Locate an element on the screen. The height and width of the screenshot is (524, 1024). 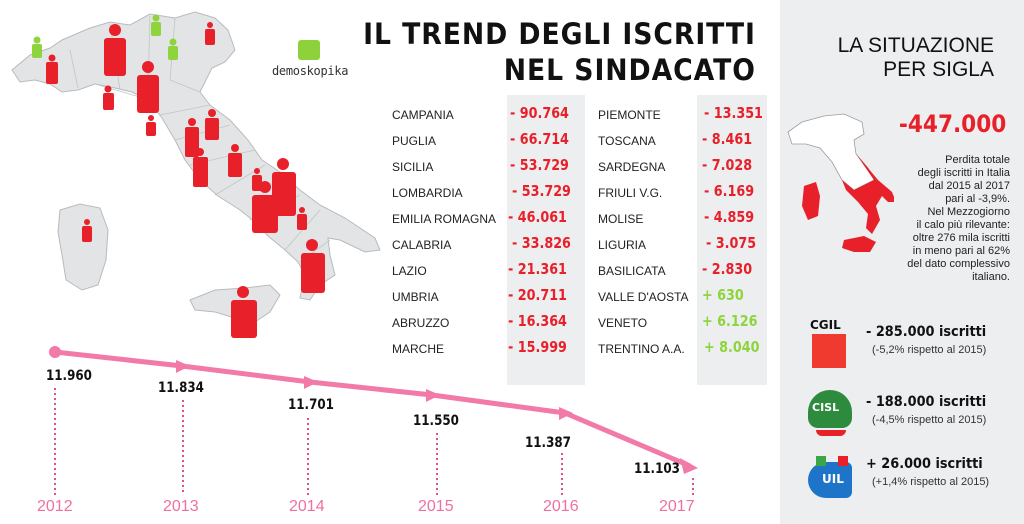
region-name: CAMPANIA is located at coordinates (423, 115).